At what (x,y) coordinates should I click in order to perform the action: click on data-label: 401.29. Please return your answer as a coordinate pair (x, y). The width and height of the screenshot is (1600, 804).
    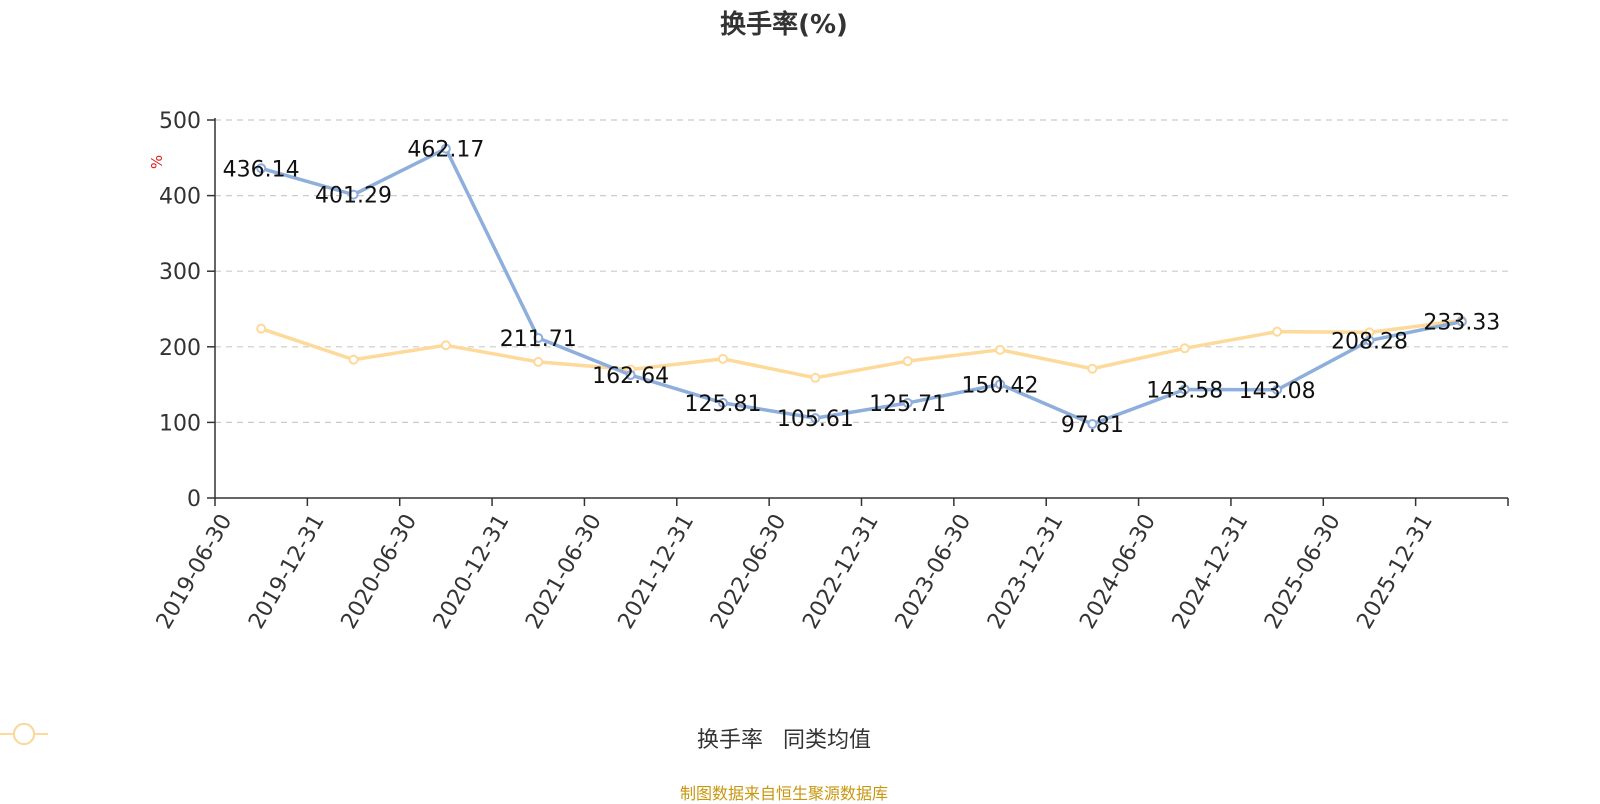
    Looking at the image, I should click on (353, 196).